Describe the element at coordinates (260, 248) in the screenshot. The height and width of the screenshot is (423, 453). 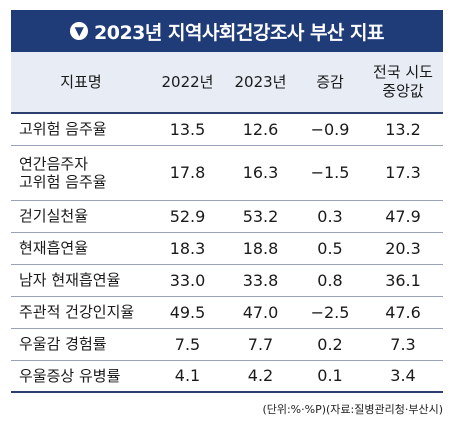
I see `value-2023: 18.8` at that location.